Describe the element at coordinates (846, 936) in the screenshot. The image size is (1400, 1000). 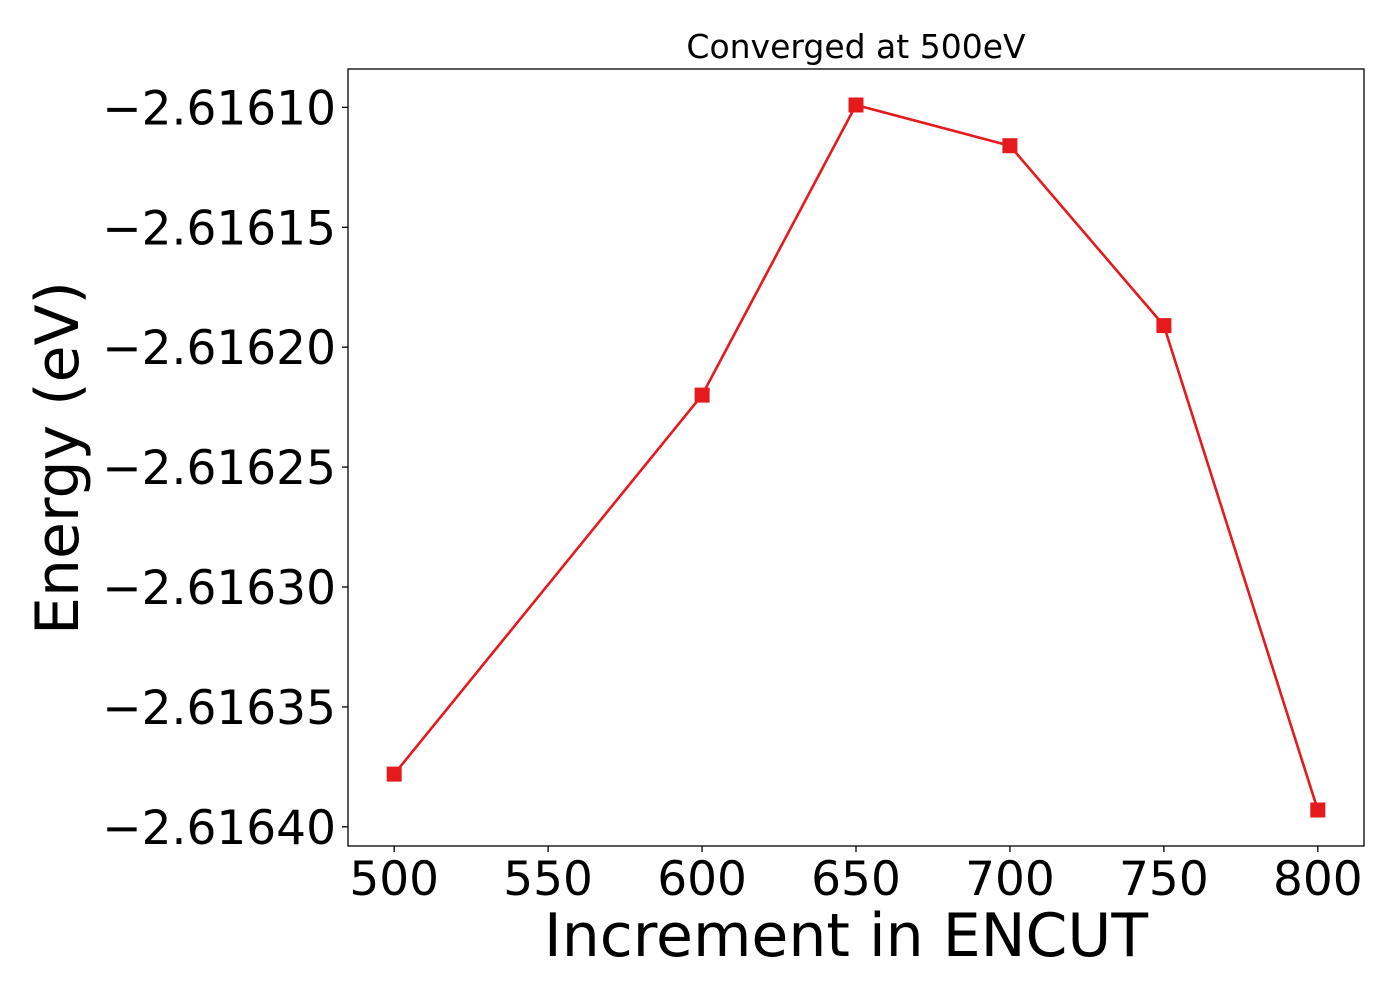
I see `x-axis-title: Increment in ENCUT` at that location.